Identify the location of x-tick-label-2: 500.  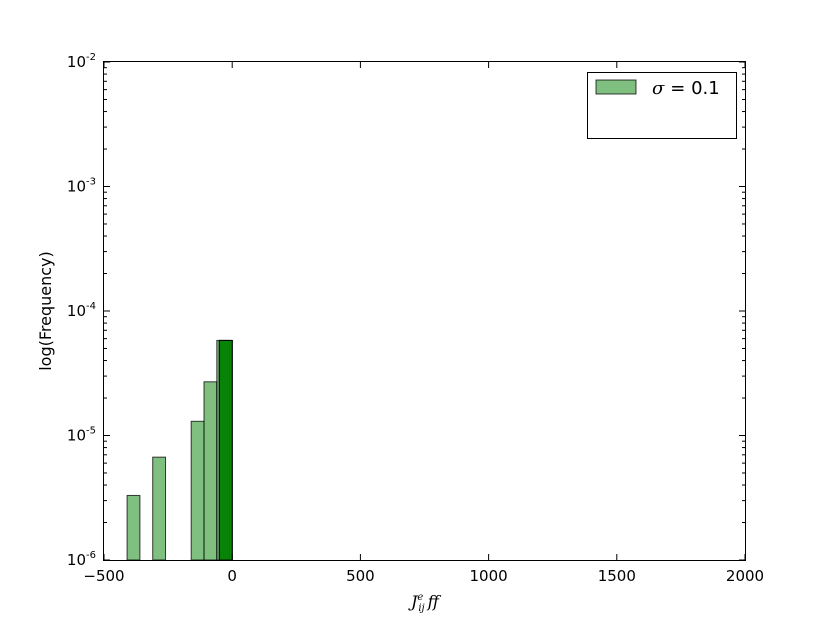
(360, 576).